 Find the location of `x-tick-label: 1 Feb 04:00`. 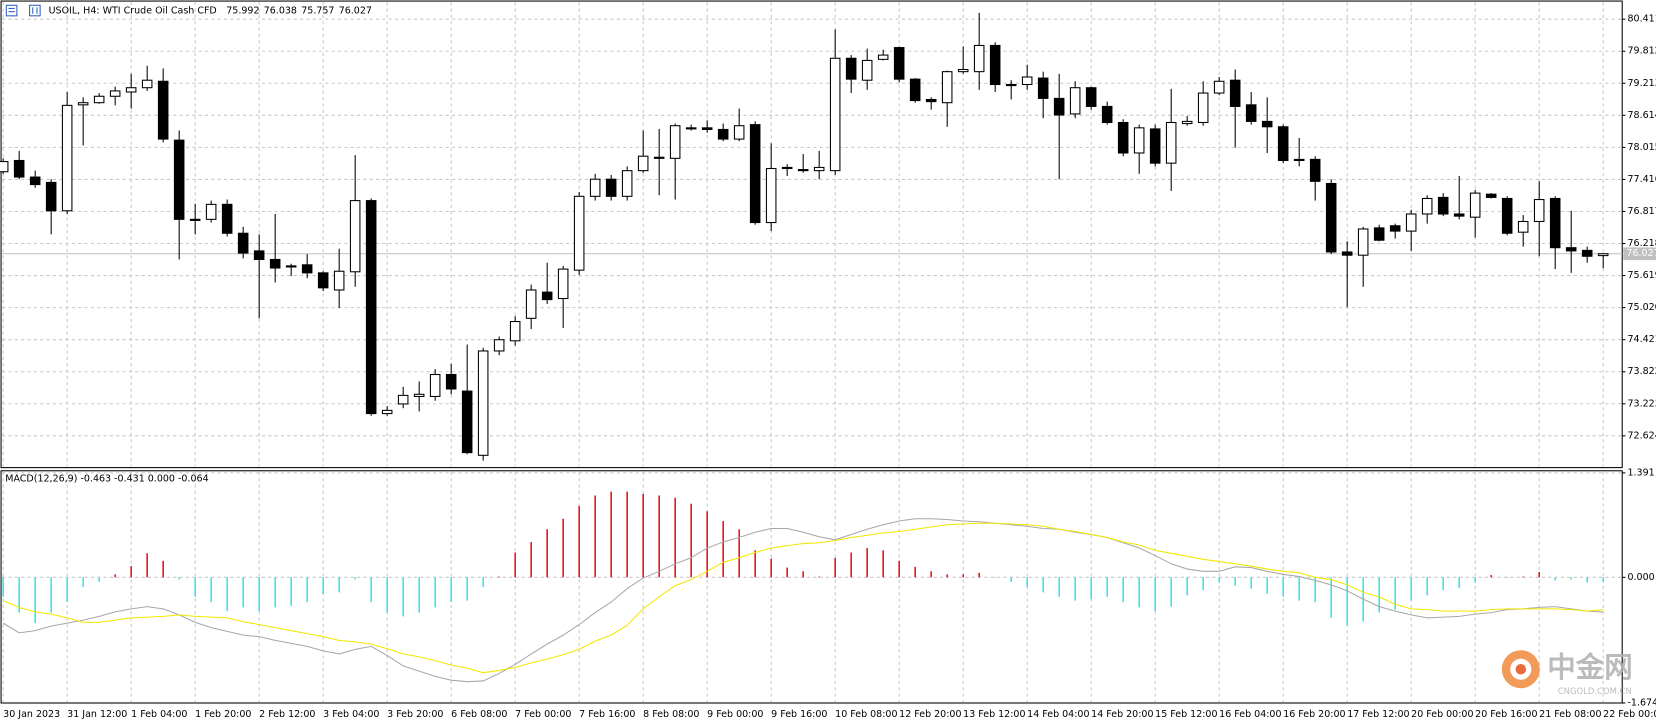

x-tick-label: 1 Feb 04:00 is located at coordinates (159, 714).